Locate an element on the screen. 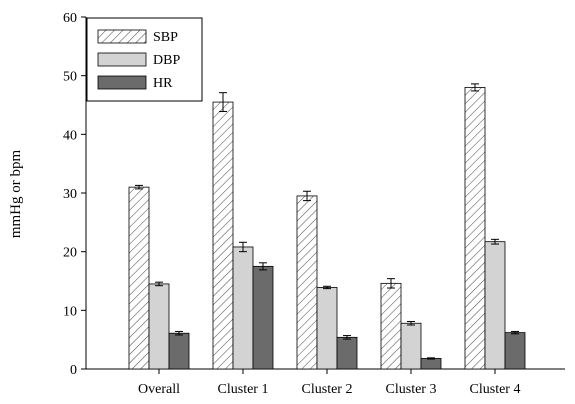 The width and height of the screenshot is (575, 404). legend-label-dbp: DBP is located at coordinates (166, 60).